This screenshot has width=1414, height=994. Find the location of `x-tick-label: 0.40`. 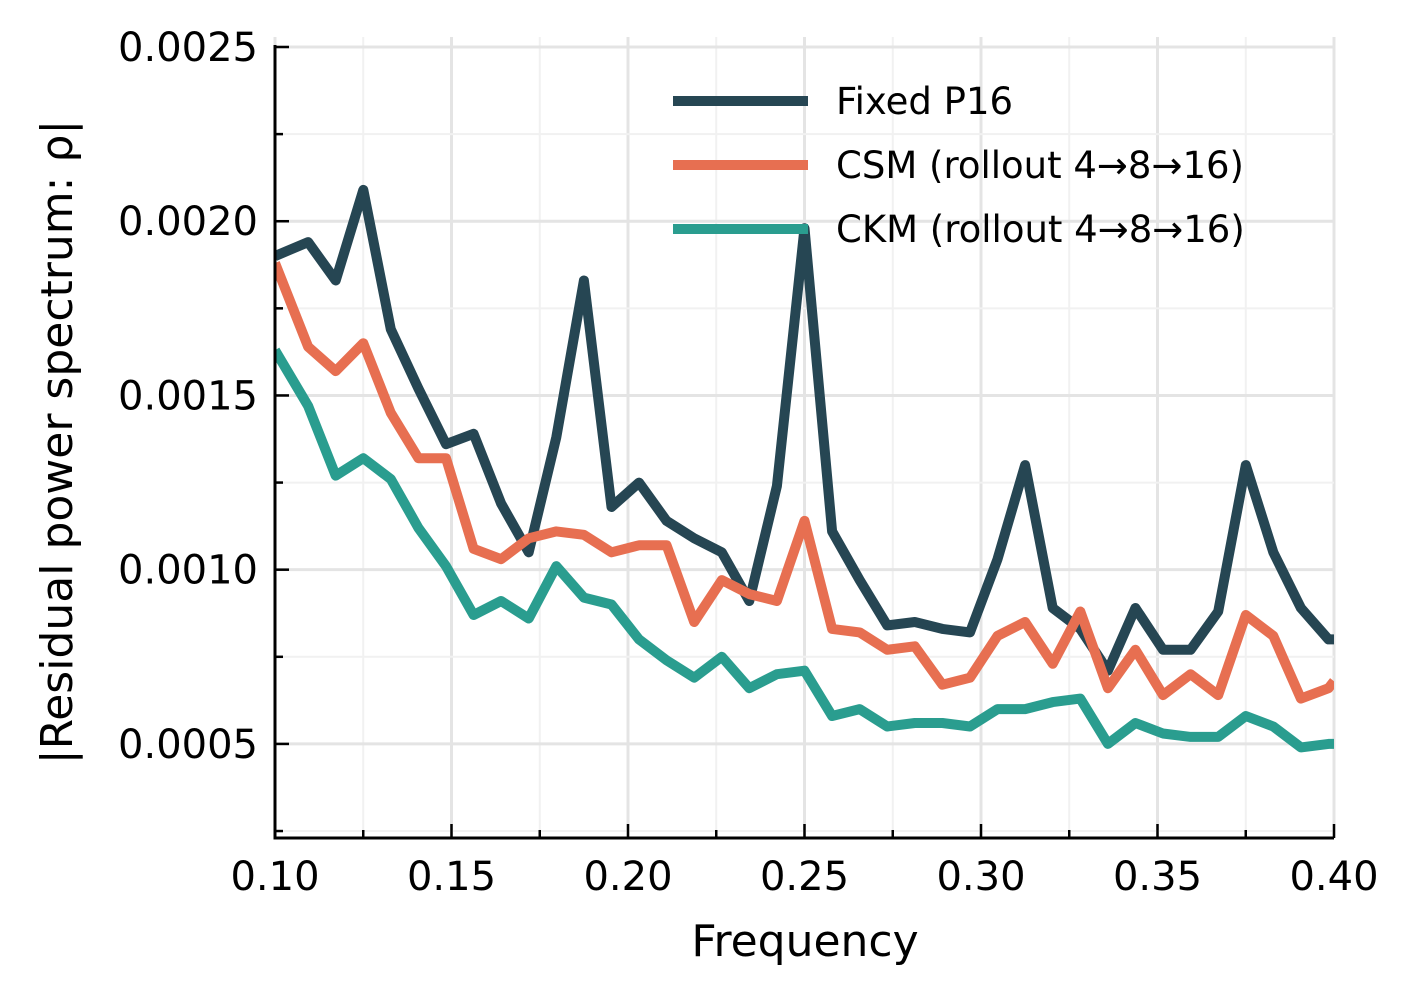

x-tick-label: 0.40 is located at coordinates (1333, 877).